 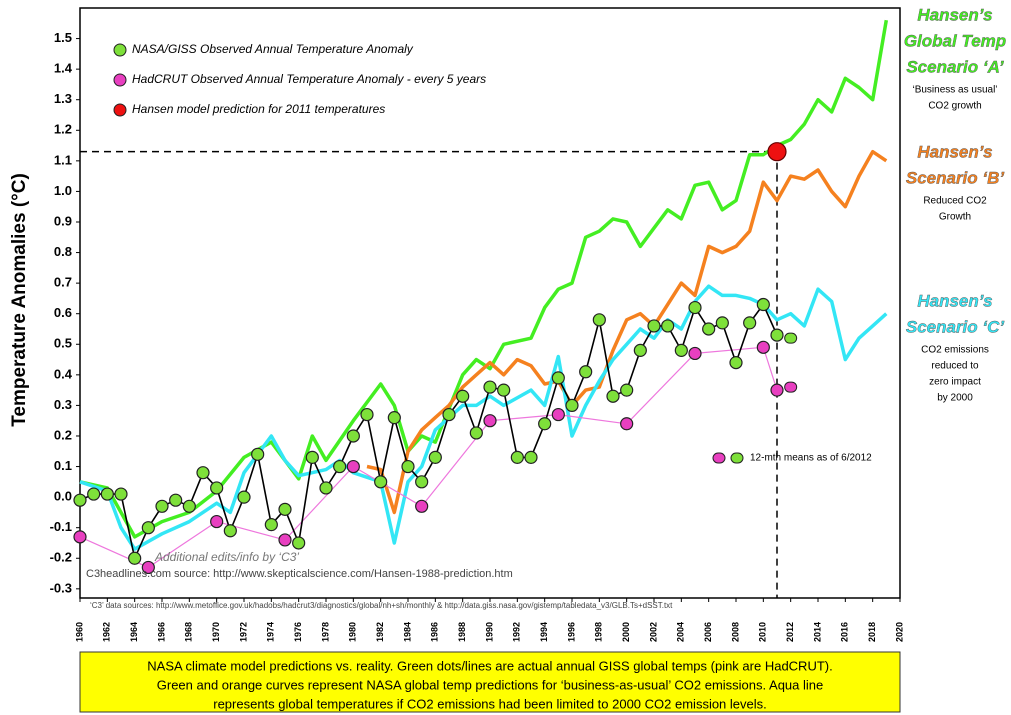 What do you see at coordinates (571, 632) in the screenshot?
I see `x-tick-label: 1996` at bounding box center [571, 632].